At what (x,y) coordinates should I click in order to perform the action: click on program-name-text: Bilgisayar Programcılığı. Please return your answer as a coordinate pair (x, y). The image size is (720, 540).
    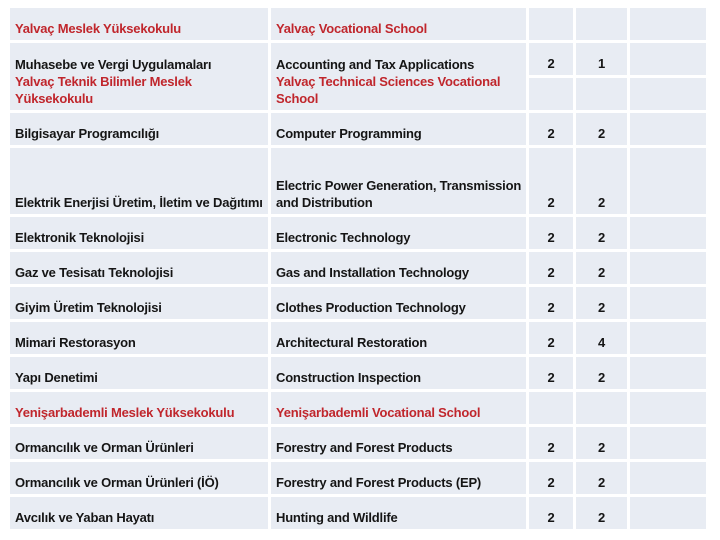
    Looking at the image, I should click on (87, 133).